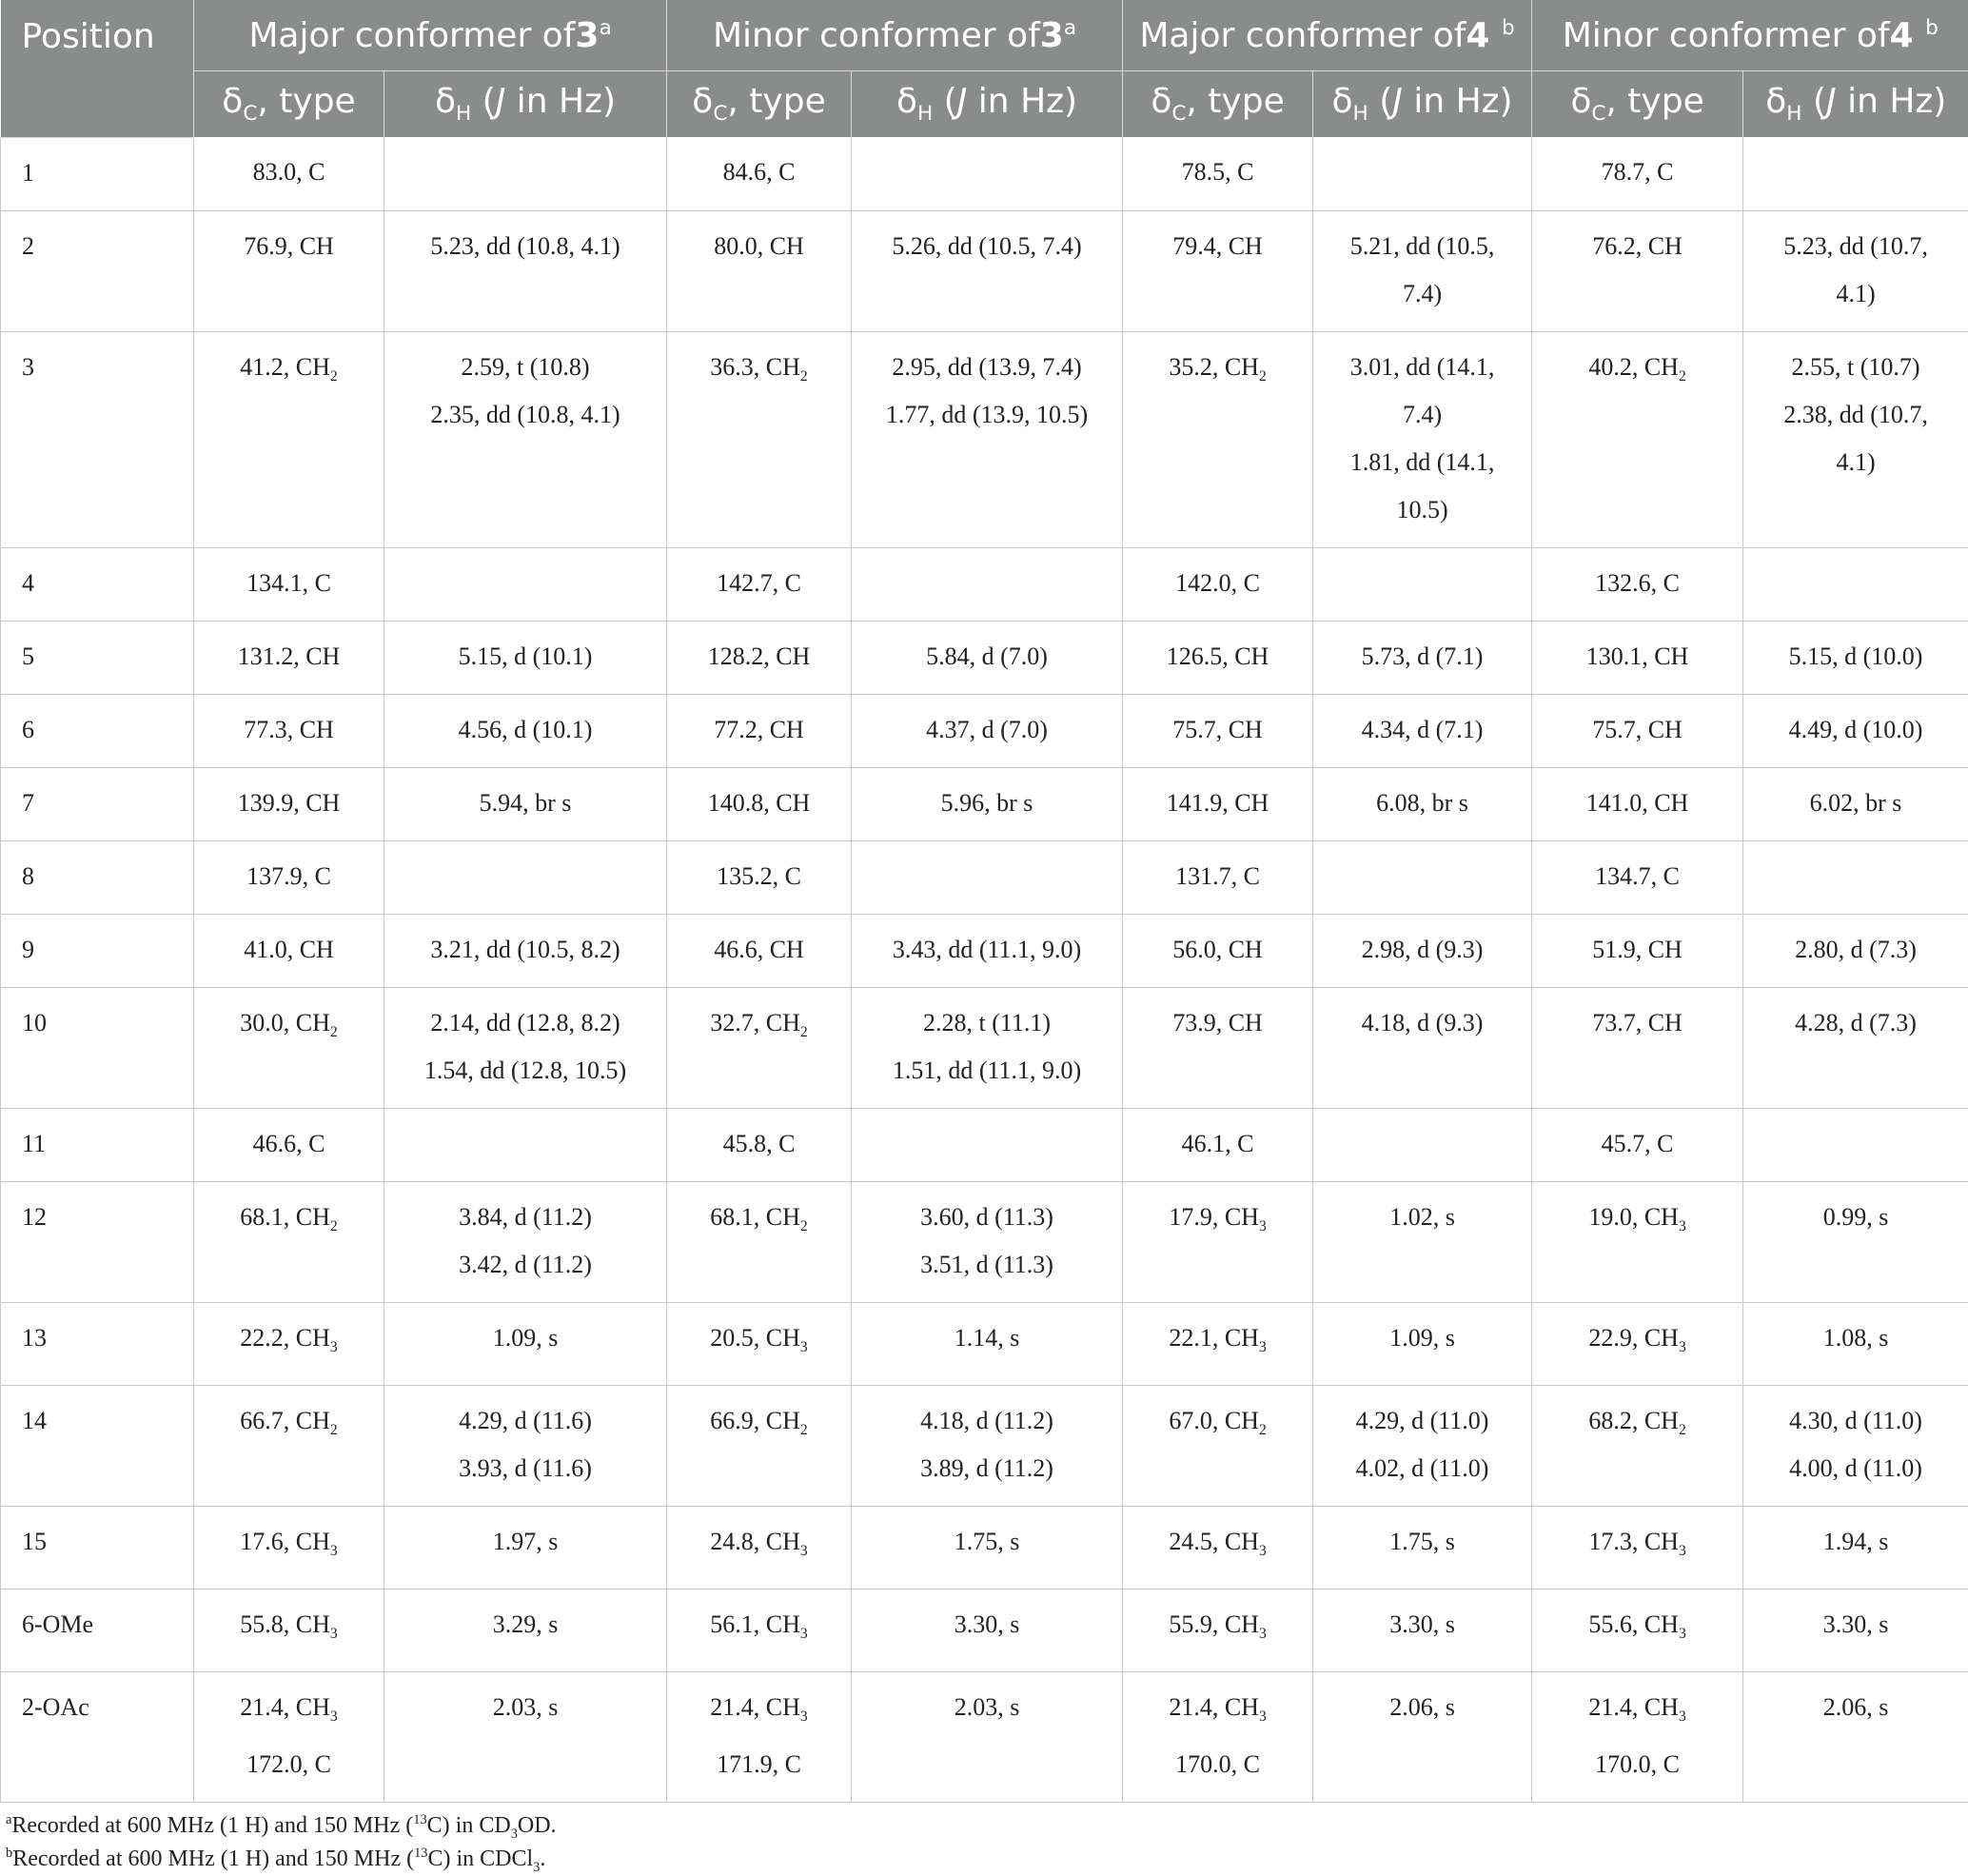 The height and width of the screenshot is (1876, 1968). What do you see at coordinates (1637, 1343) in the screenshot?
I see `delta-c-cell: 22.9, CH3` at bounding box center [1637, 1343].